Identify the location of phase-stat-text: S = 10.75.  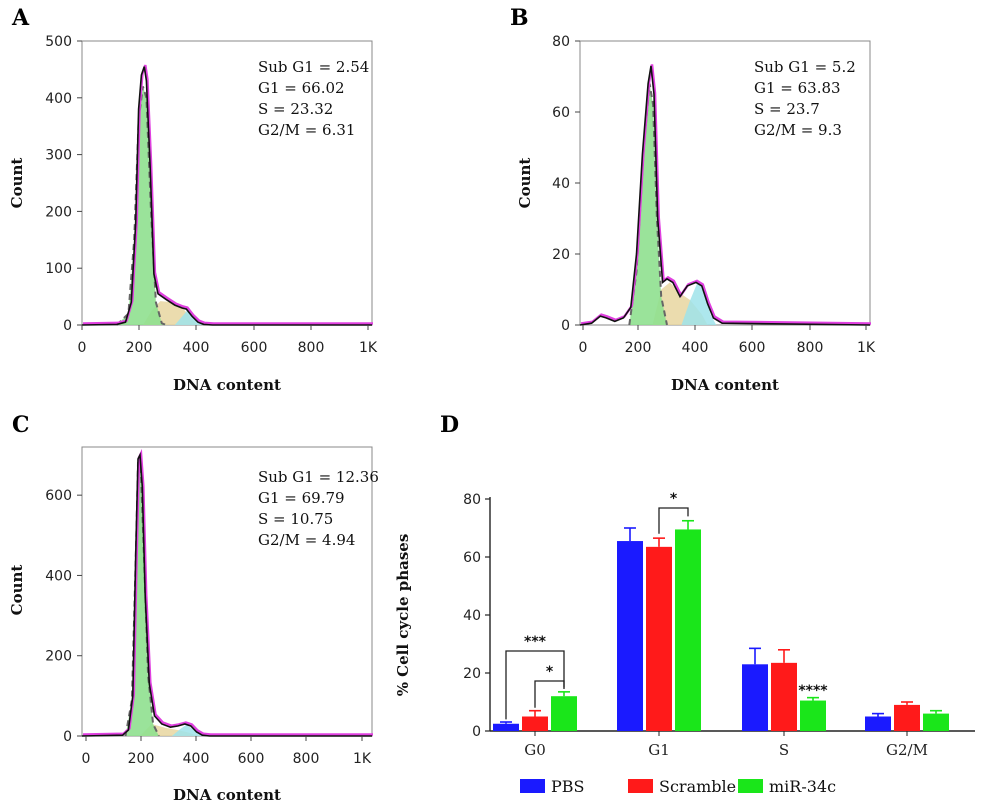
(295, 519).